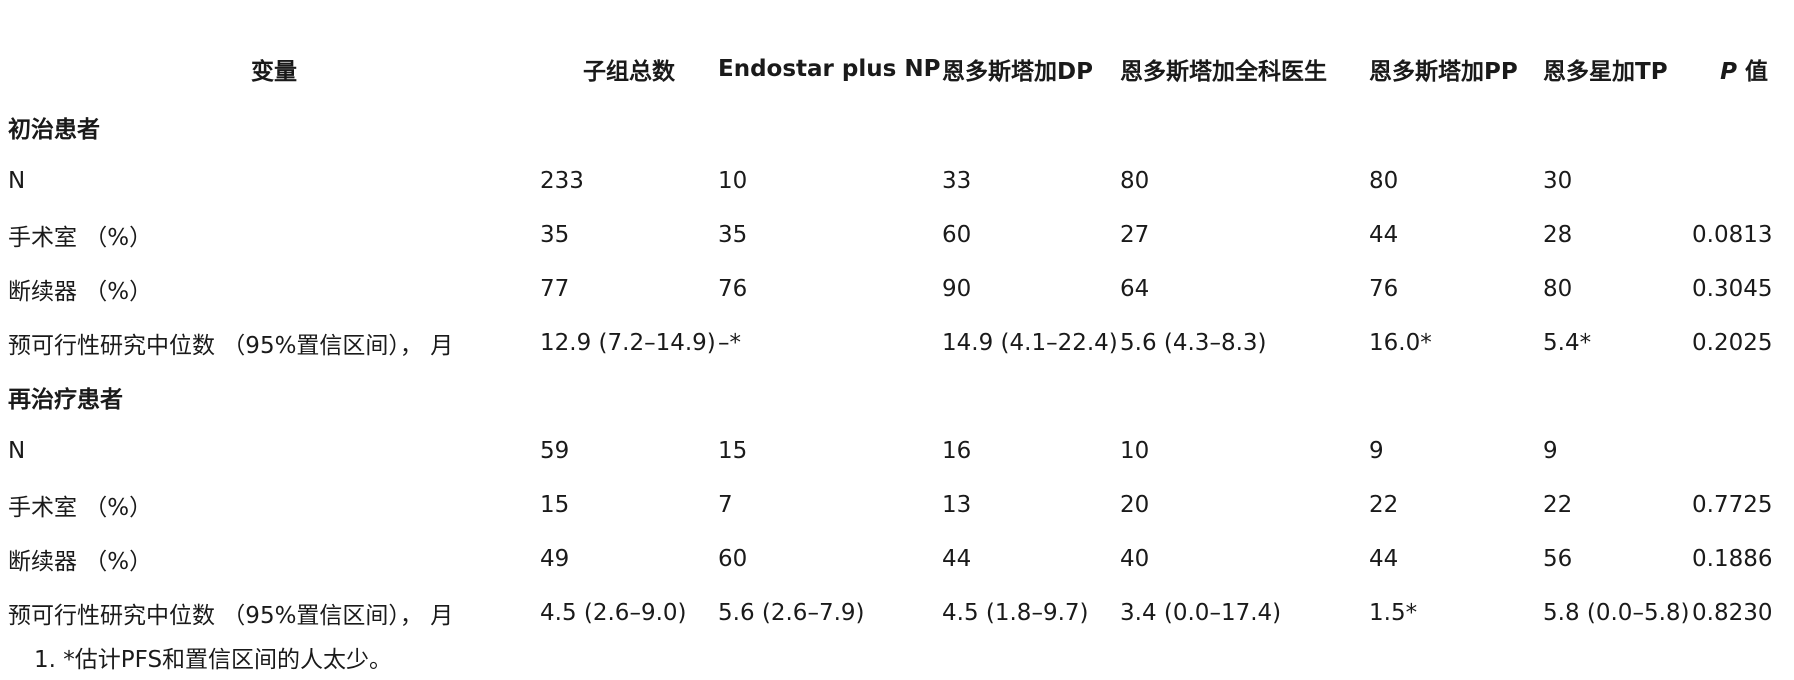 The height and width of the screenshot is (680, 1794). What do you see at coordinates (1201, 613) in the screenshot?
I see `cell-endostar-gp: 3.4 (0.0–17.4)` at bounding box center [1201, 613].